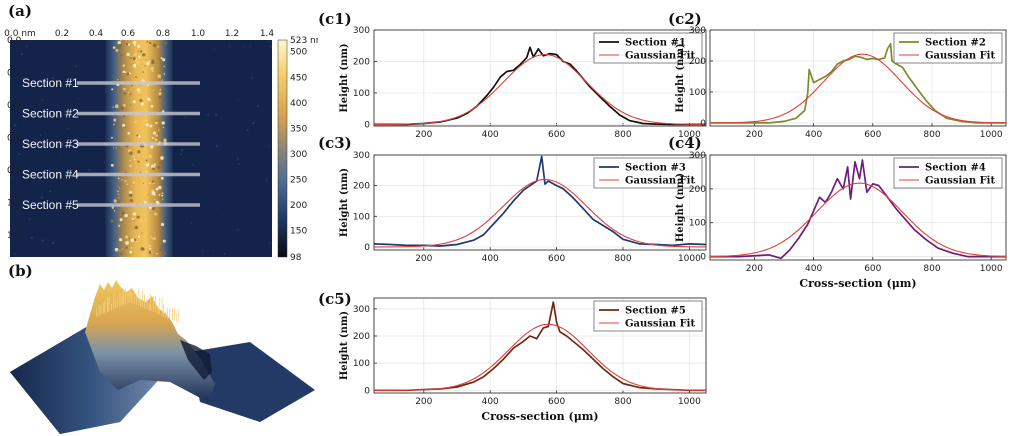 The width and height of the screenshot is (1011, 436). What do you see at coordinates (490, 135) in the screenshot?
I see `x-tick-label: 400` at bounding box center [490, 135].